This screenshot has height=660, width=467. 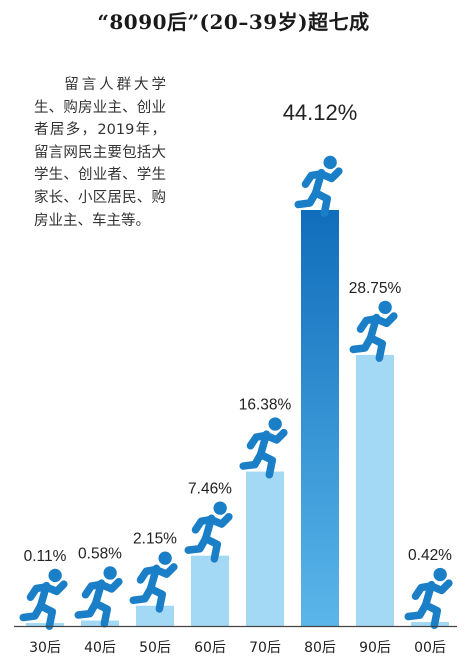 I want to click on data-label: 44.12%, so click(x=320, y=112).